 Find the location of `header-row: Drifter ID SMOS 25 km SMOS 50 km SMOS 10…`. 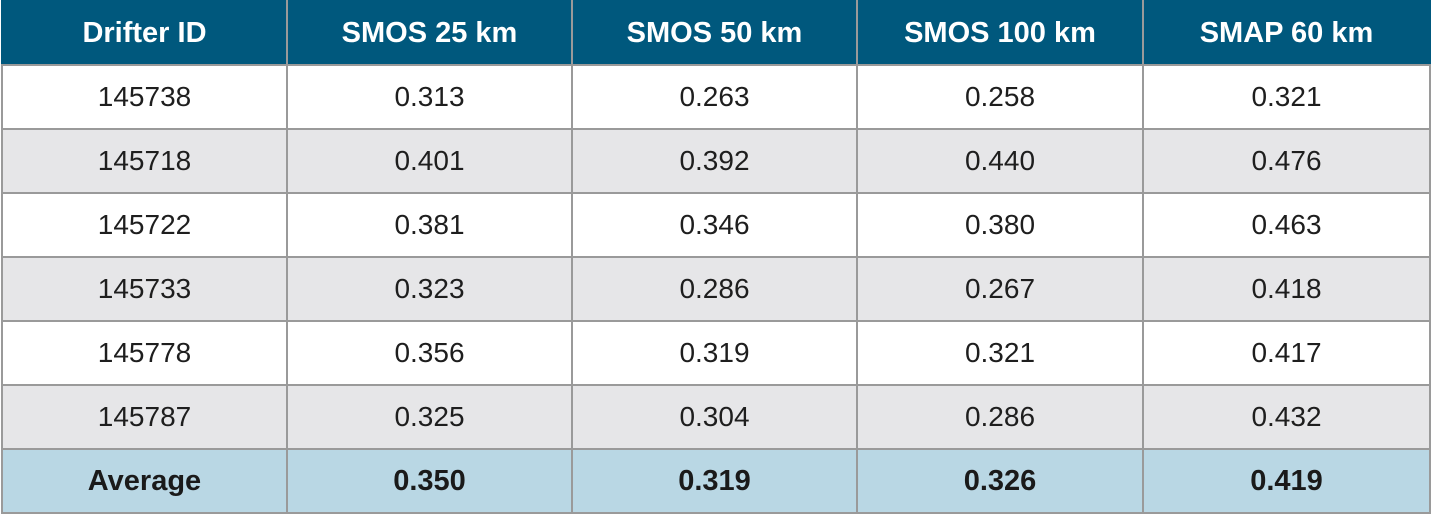

header-row: Drifter ID SMOS 25 km SMOS 50 km SMOS 10… is located at coordinates (716, 33).